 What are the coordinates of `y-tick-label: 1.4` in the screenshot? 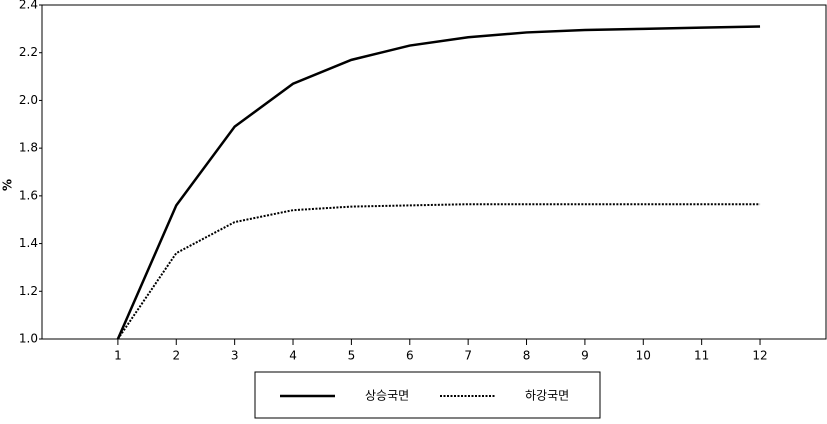 It's located at (28, 243).